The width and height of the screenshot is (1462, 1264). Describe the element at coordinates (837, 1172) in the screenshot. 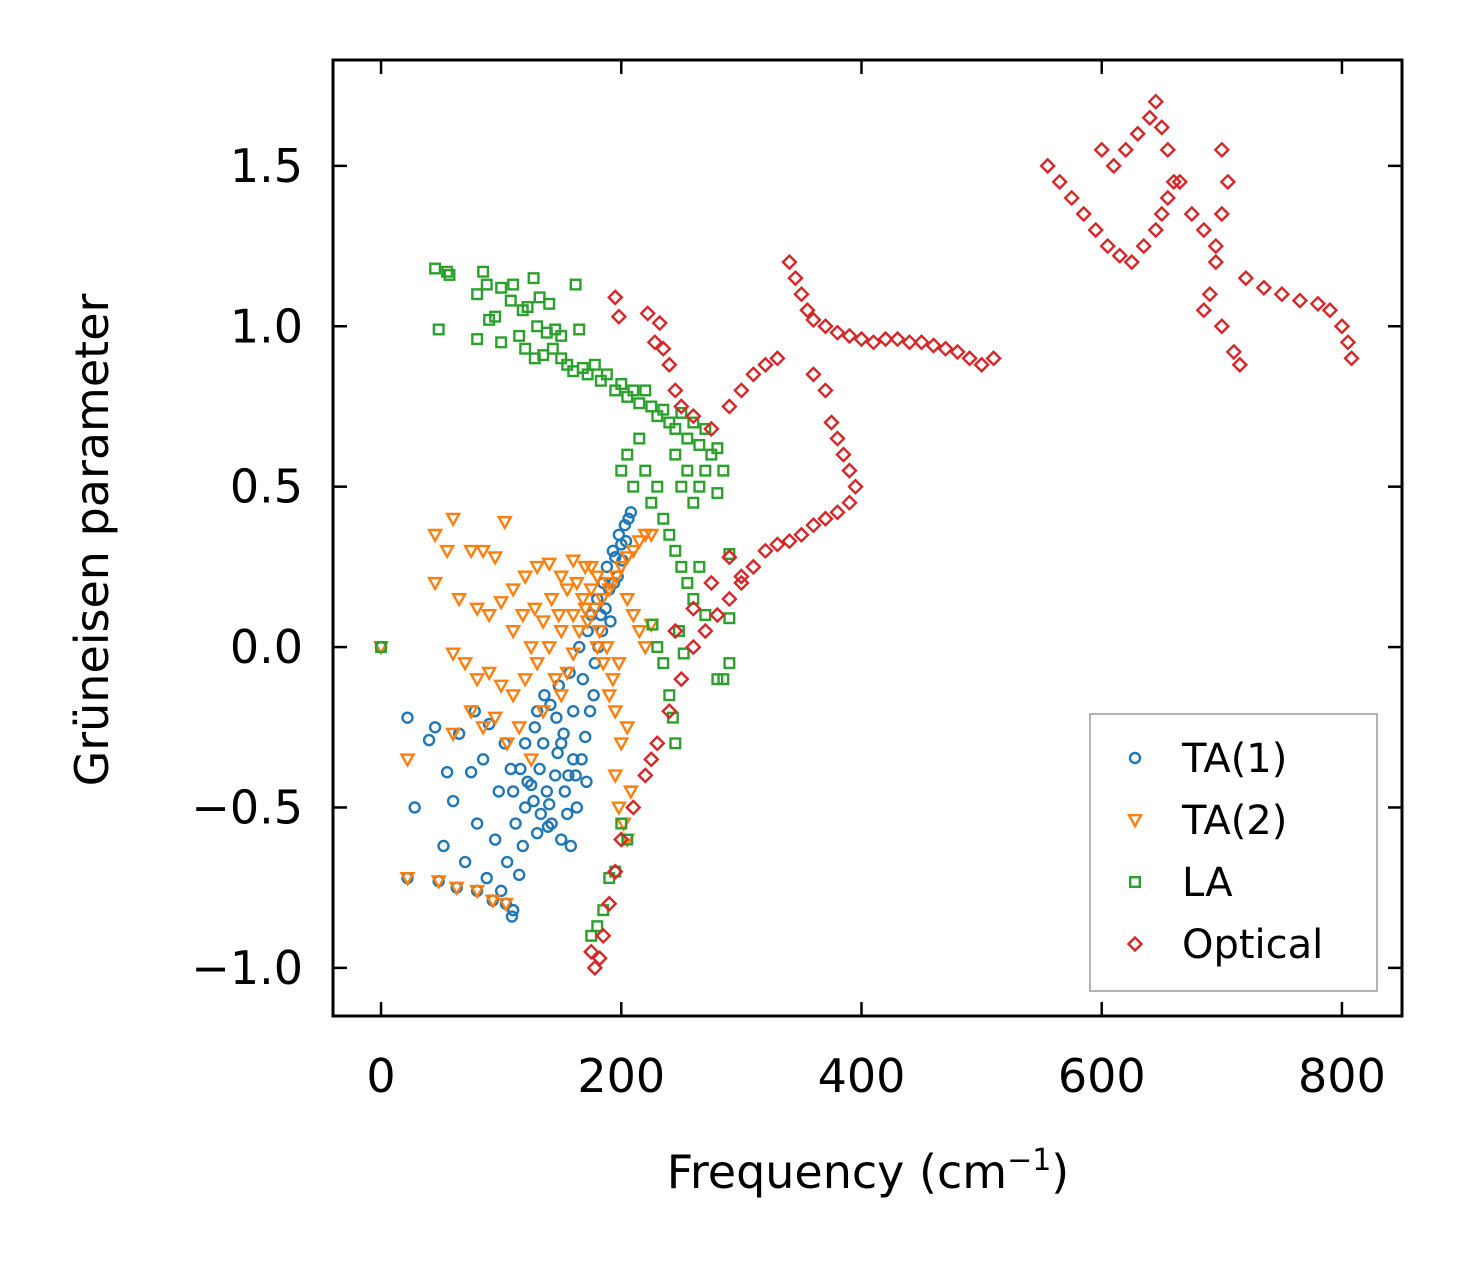

I see `x-axis-title-main: Frequency (cm` at that location.